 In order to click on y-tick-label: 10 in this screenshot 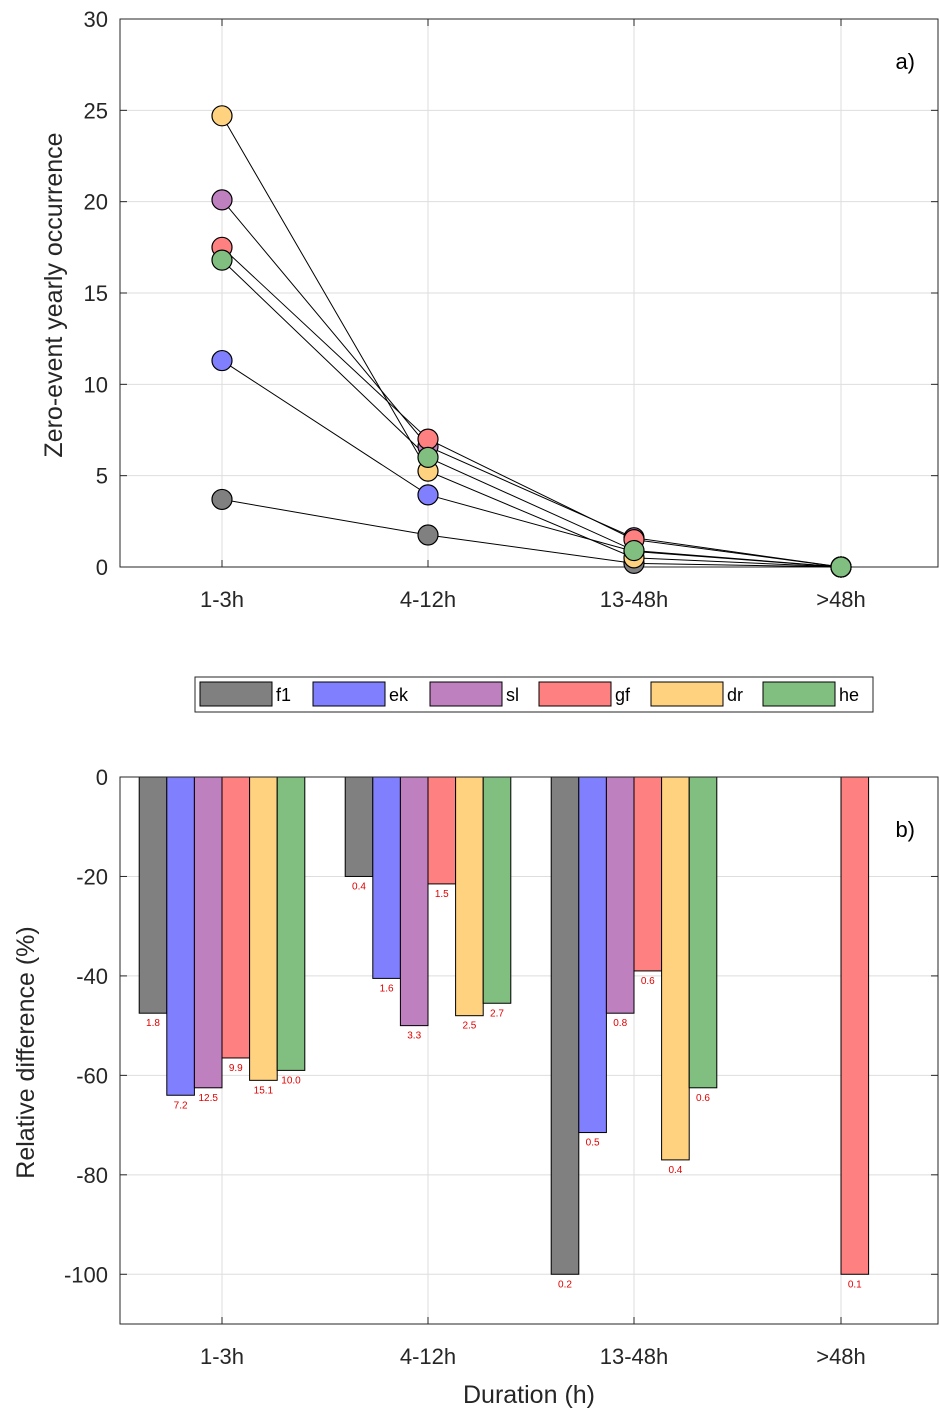, I will do `click(96, 384)`.